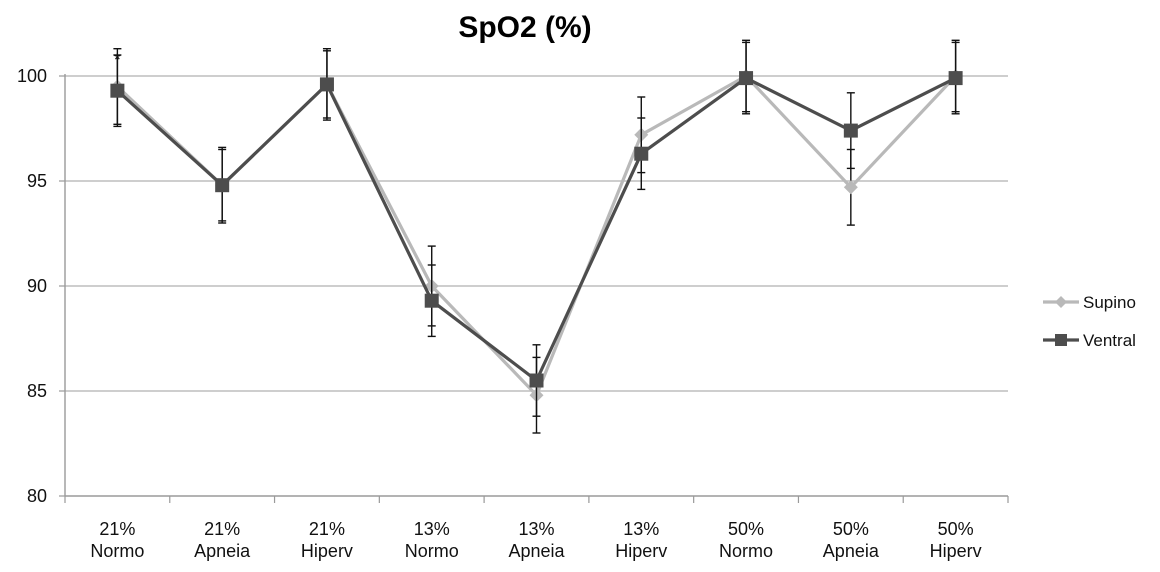  What do you see at coordinates (524, 27) in the screenshot?
I see `chart-title: SpO2 (%)` at bounding box center [524, 27].